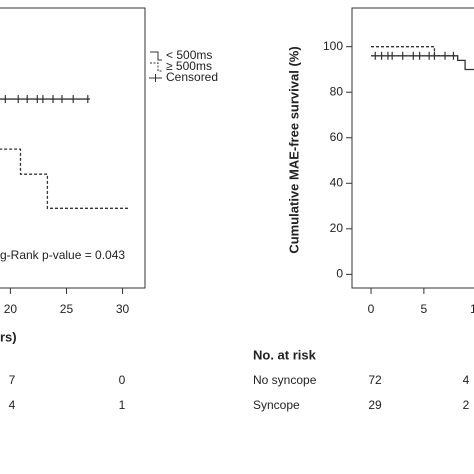 This screenshot has width=474, height=474. Describe the element at coordinates (122, 405) in the screenshot. I see `risk-count: 1` at that location.